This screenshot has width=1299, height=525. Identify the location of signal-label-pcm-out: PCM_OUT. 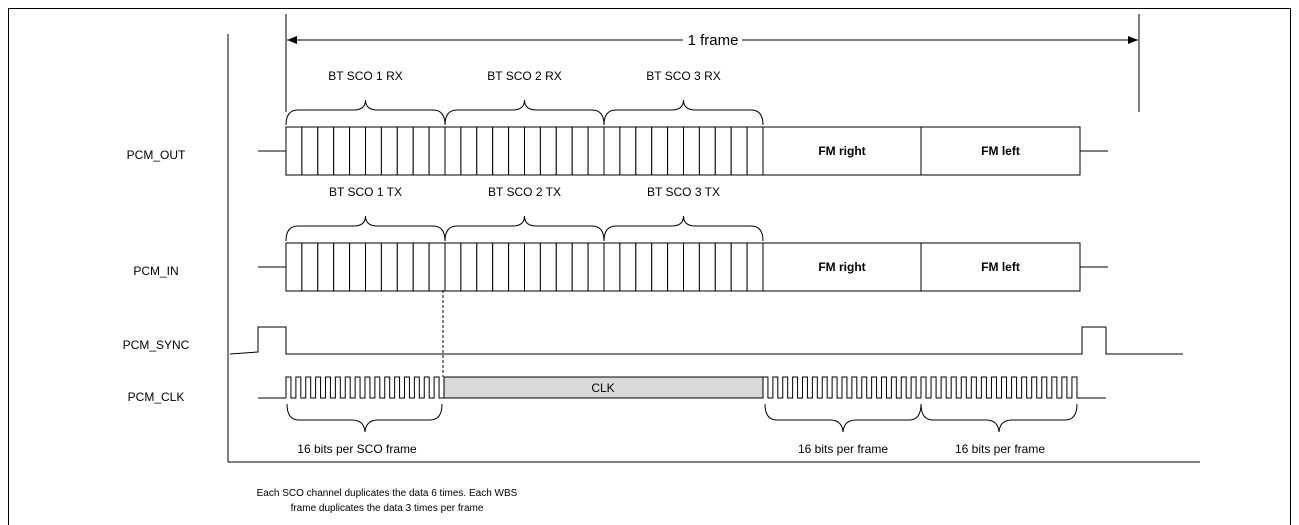
(156, 155).